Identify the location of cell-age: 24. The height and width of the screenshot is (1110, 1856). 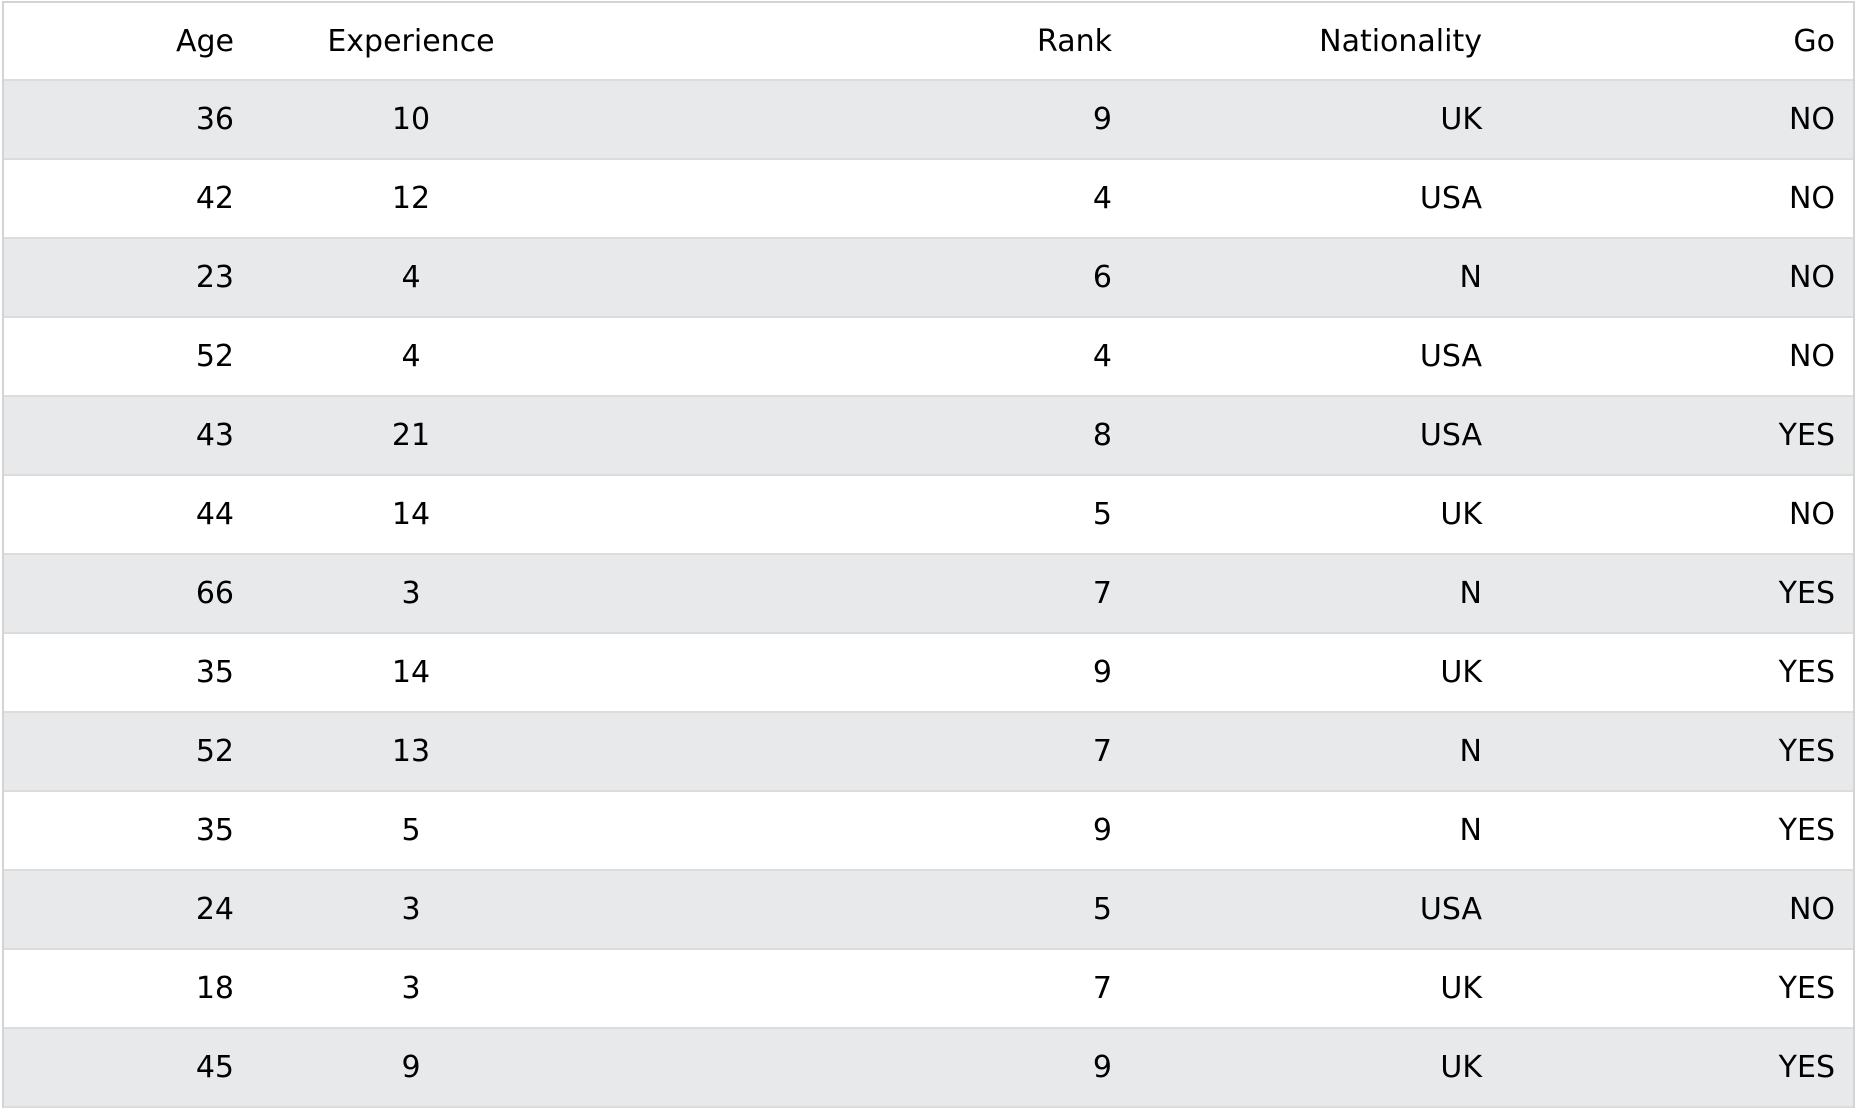
(119, 910).